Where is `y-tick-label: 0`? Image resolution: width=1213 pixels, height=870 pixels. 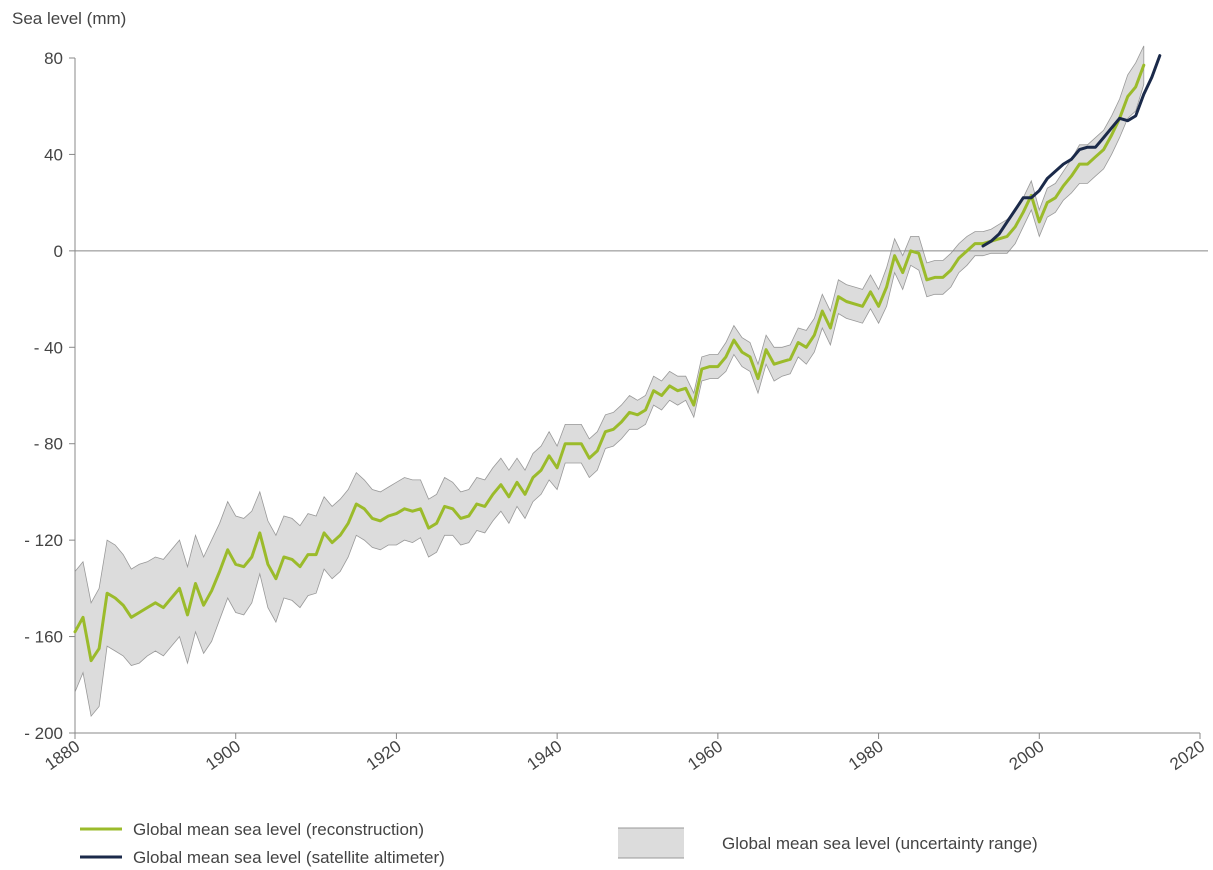
y-tick-label: 0 is located at coordinates (58, 251).